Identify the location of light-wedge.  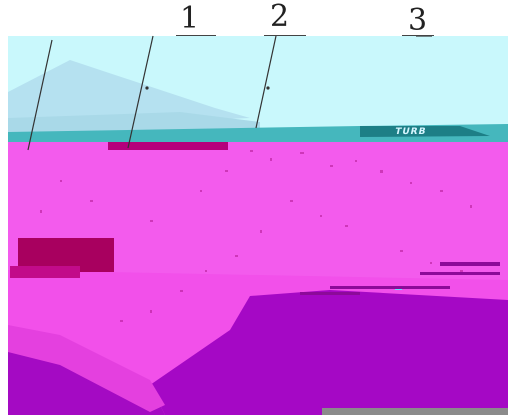
(129, 94).